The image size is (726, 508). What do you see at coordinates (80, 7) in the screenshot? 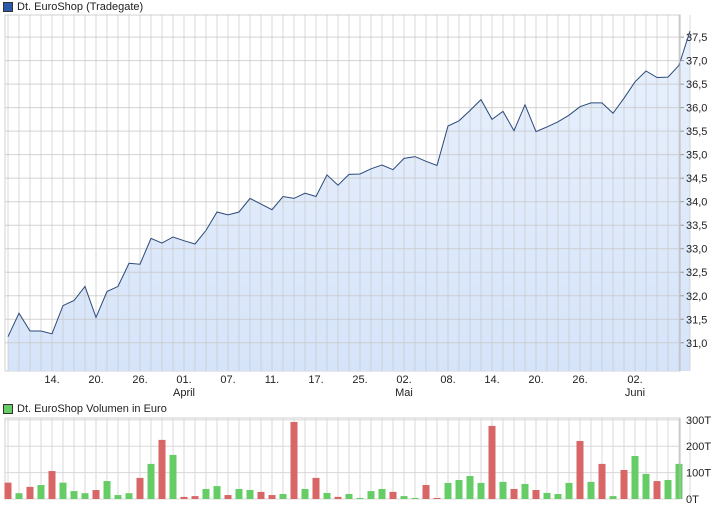
I see `price-legend-label: Dt. EuroShop (Tradegate)` at bounding box center [80, 7].